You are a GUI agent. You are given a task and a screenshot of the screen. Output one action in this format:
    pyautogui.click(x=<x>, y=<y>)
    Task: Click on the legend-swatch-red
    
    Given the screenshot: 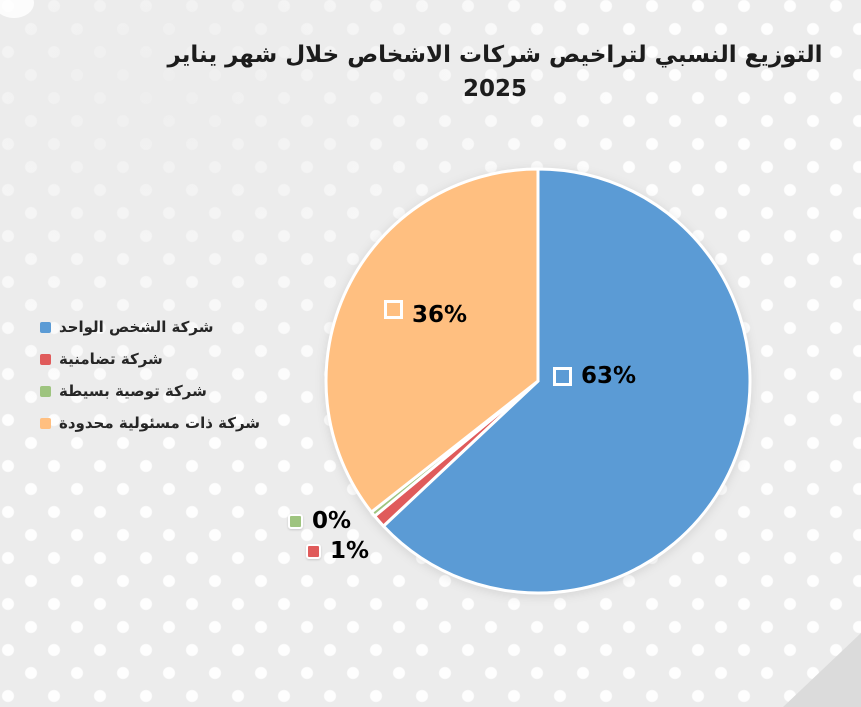 What is the action you would take?
    pyautogui.click(x=45, y=359)
    